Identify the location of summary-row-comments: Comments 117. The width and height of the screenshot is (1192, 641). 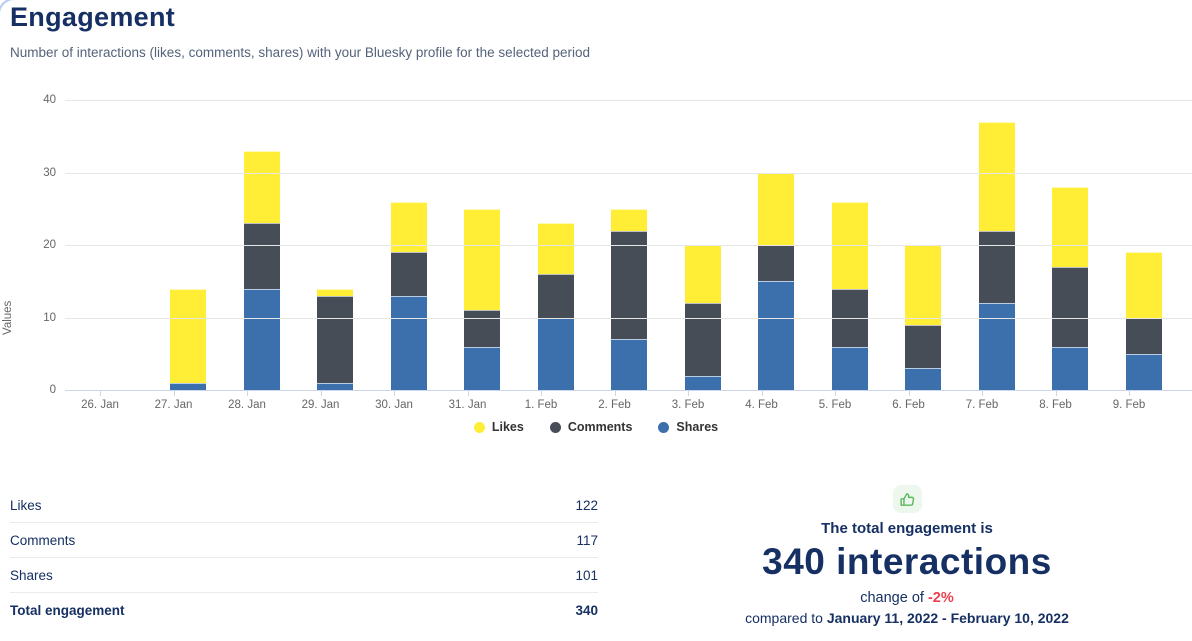
(304, 540).